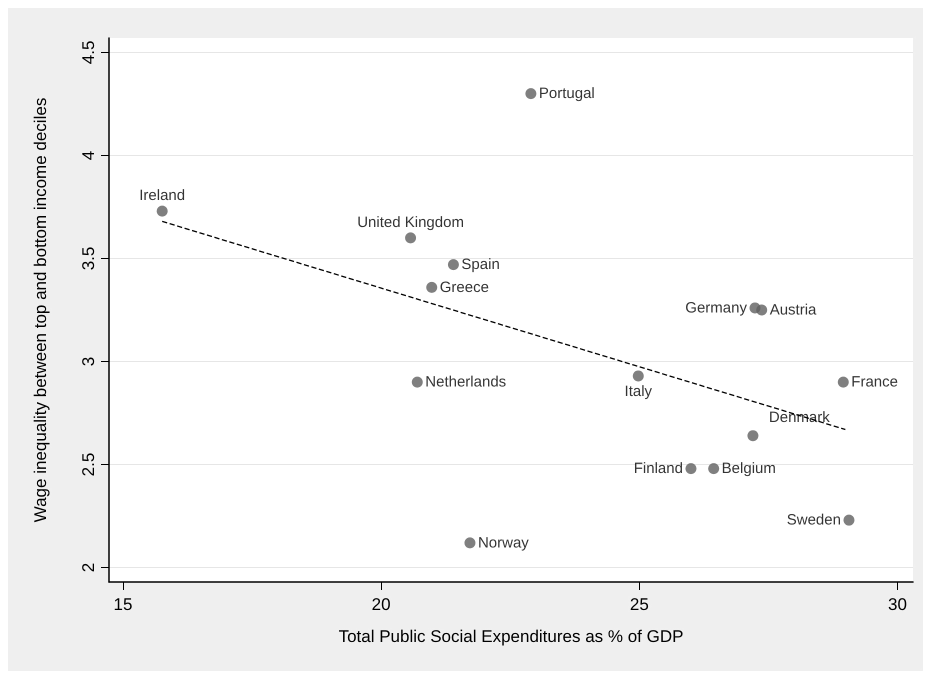  What do you see at coordinates (504, 543) in the screenshot?
I see `annotation: Norway` at bounding box center [504, 543].